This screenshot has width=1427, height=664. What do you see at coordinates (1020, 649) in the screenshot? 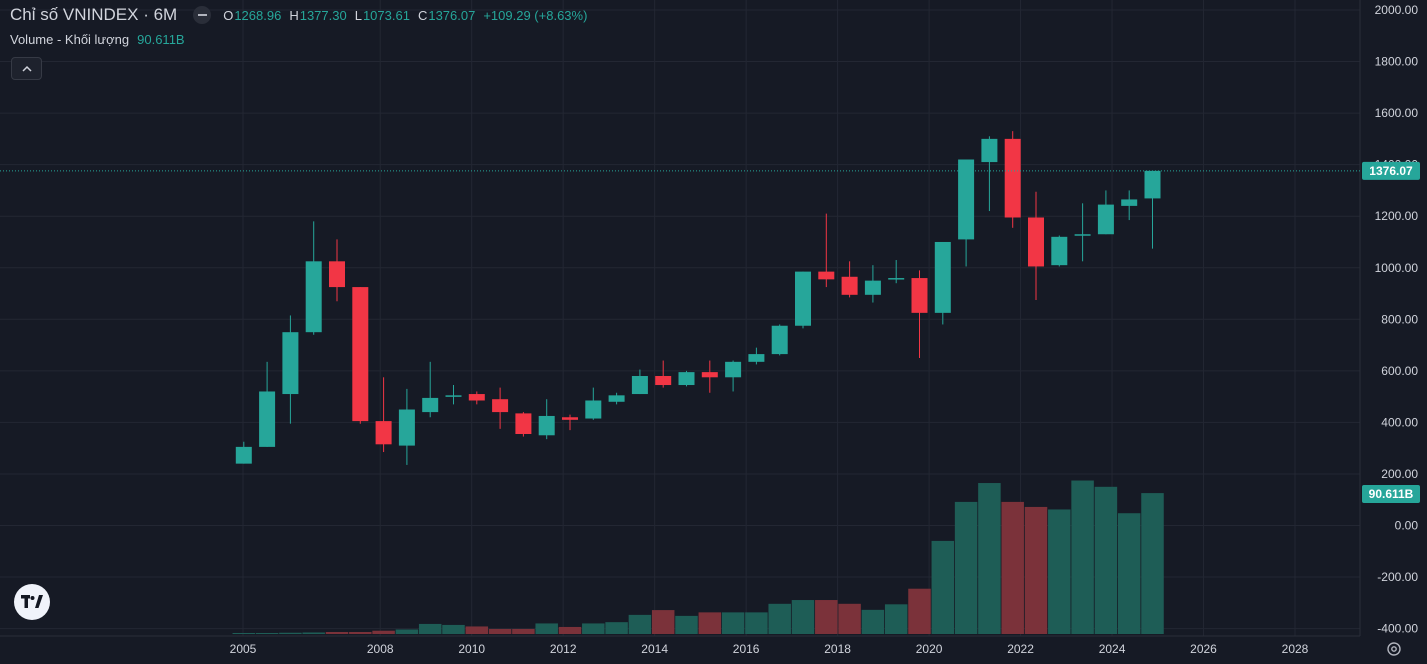
I see `time-tick-label: 2022` at bounding box center [1020, 649].